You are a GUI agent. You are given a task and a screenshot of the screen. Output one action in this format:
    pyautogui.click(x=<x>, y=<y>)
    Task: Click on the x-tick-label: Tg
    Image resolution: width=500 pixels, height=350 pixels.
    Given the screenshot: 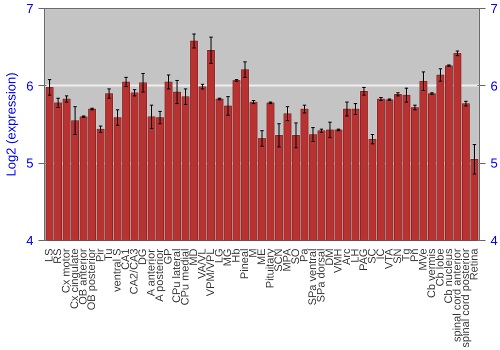 What is the action you would take?
    pyautogui.click(x=406, y=255)
    